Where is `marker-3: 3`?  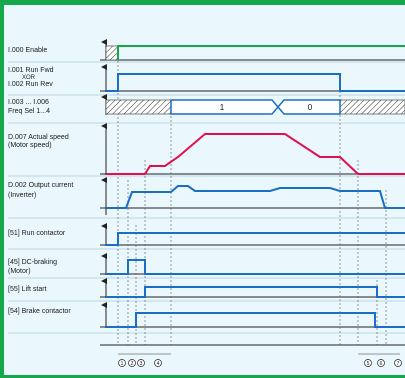
marker-3: 3 is located at coordinates (141, 364).